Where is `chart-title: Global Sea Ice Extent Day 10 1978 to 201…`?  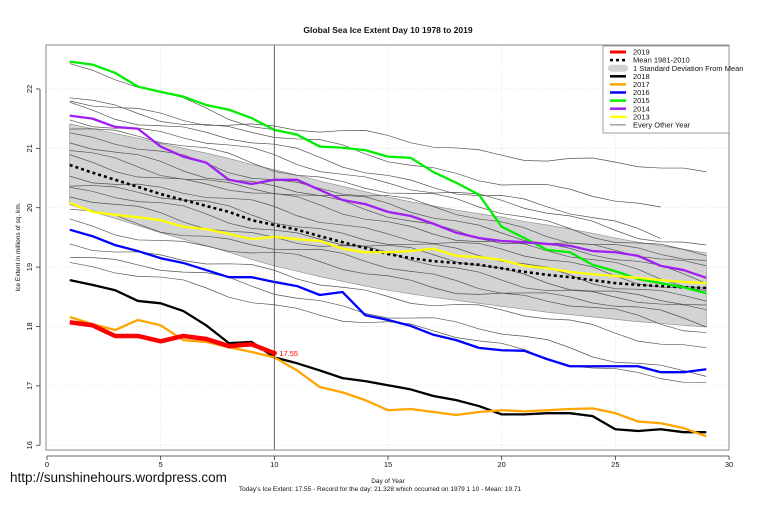 chart-title: Global Sea Ice Extent Day 10 1978 to 201… is located at coordinates (387, 30).